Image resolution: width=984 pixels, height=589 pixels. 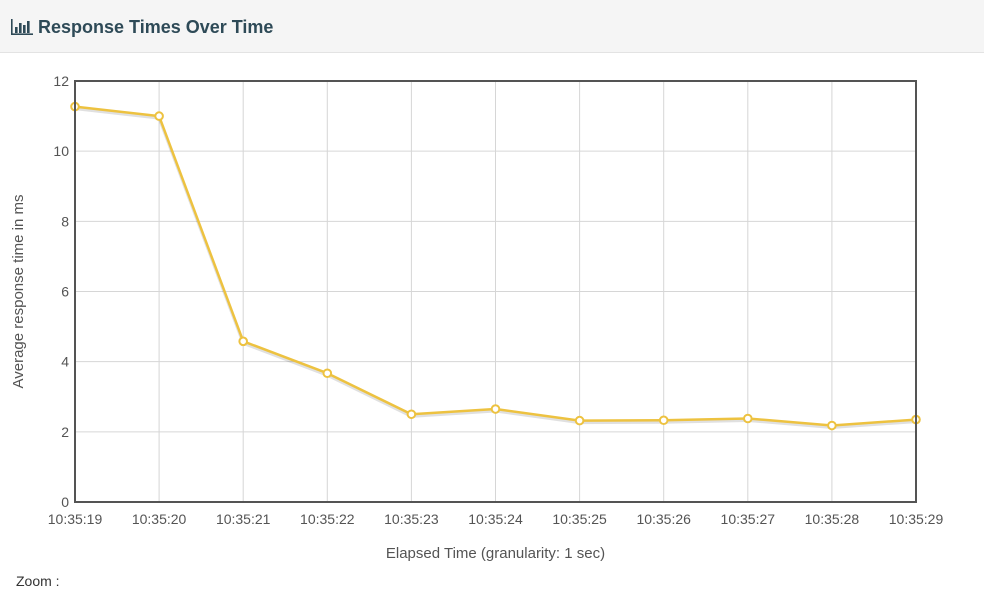 I want to click on y-tick-label: 6, so click(x=65, y=292).